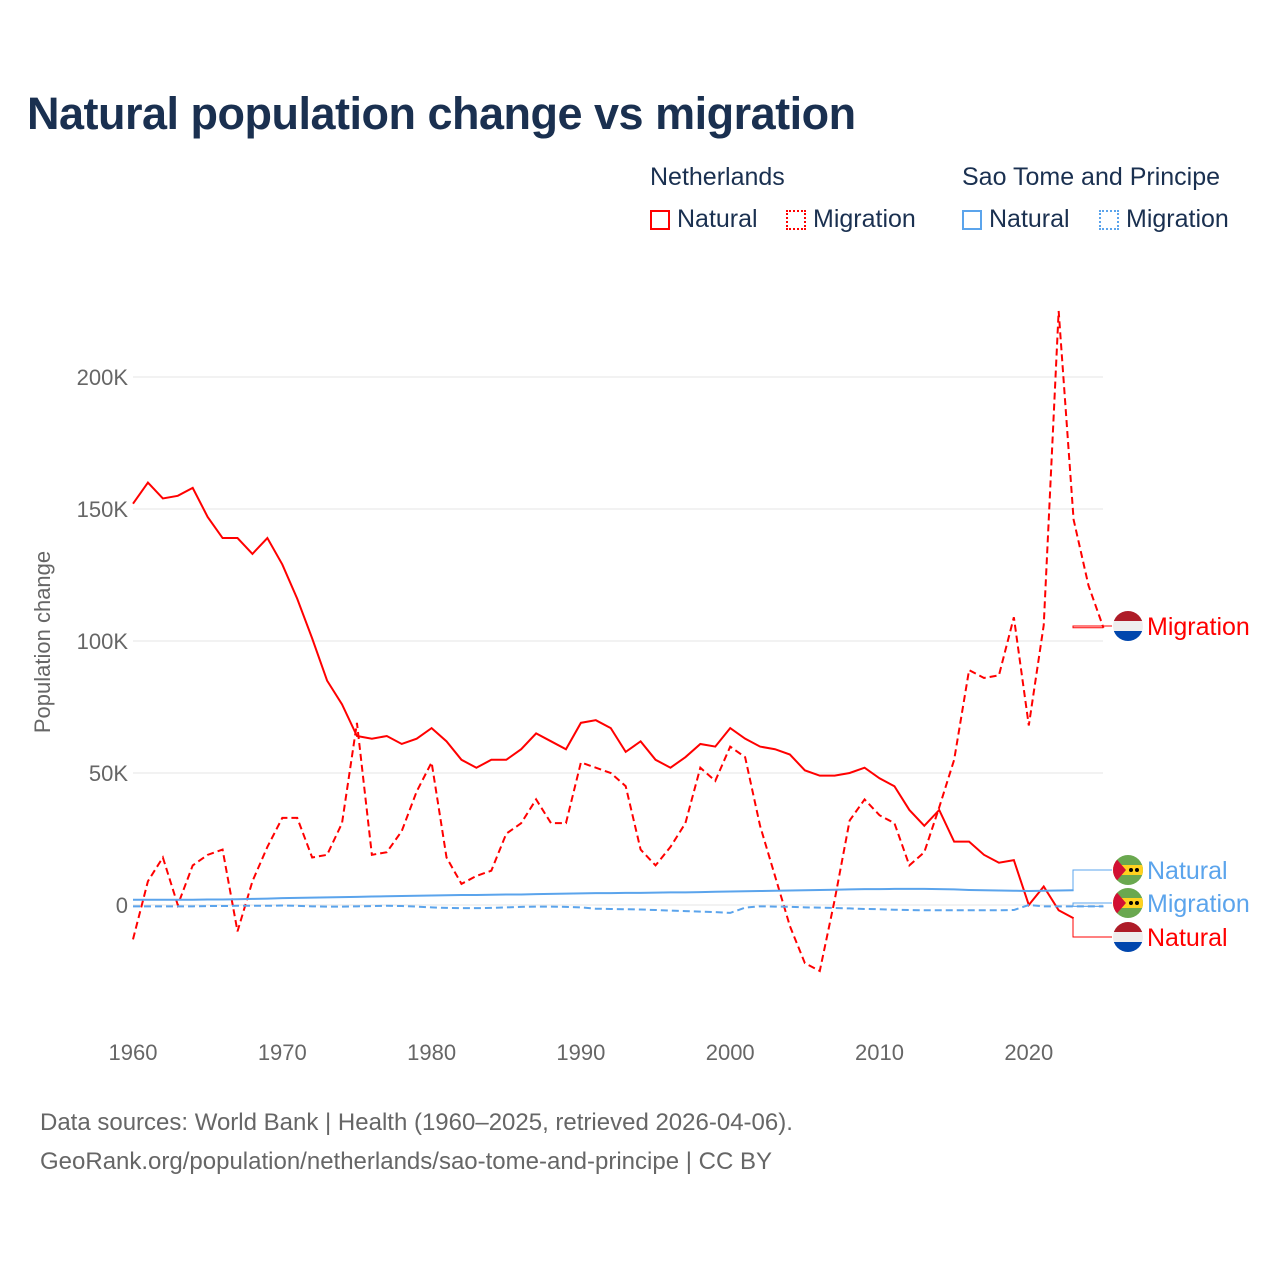 Image resolution: width=1280 pixels, height=1280 pixels. Describe the element at coordinates (1028, 1052) in the screenshot. I see `x-tick-label: 2020` at that location.